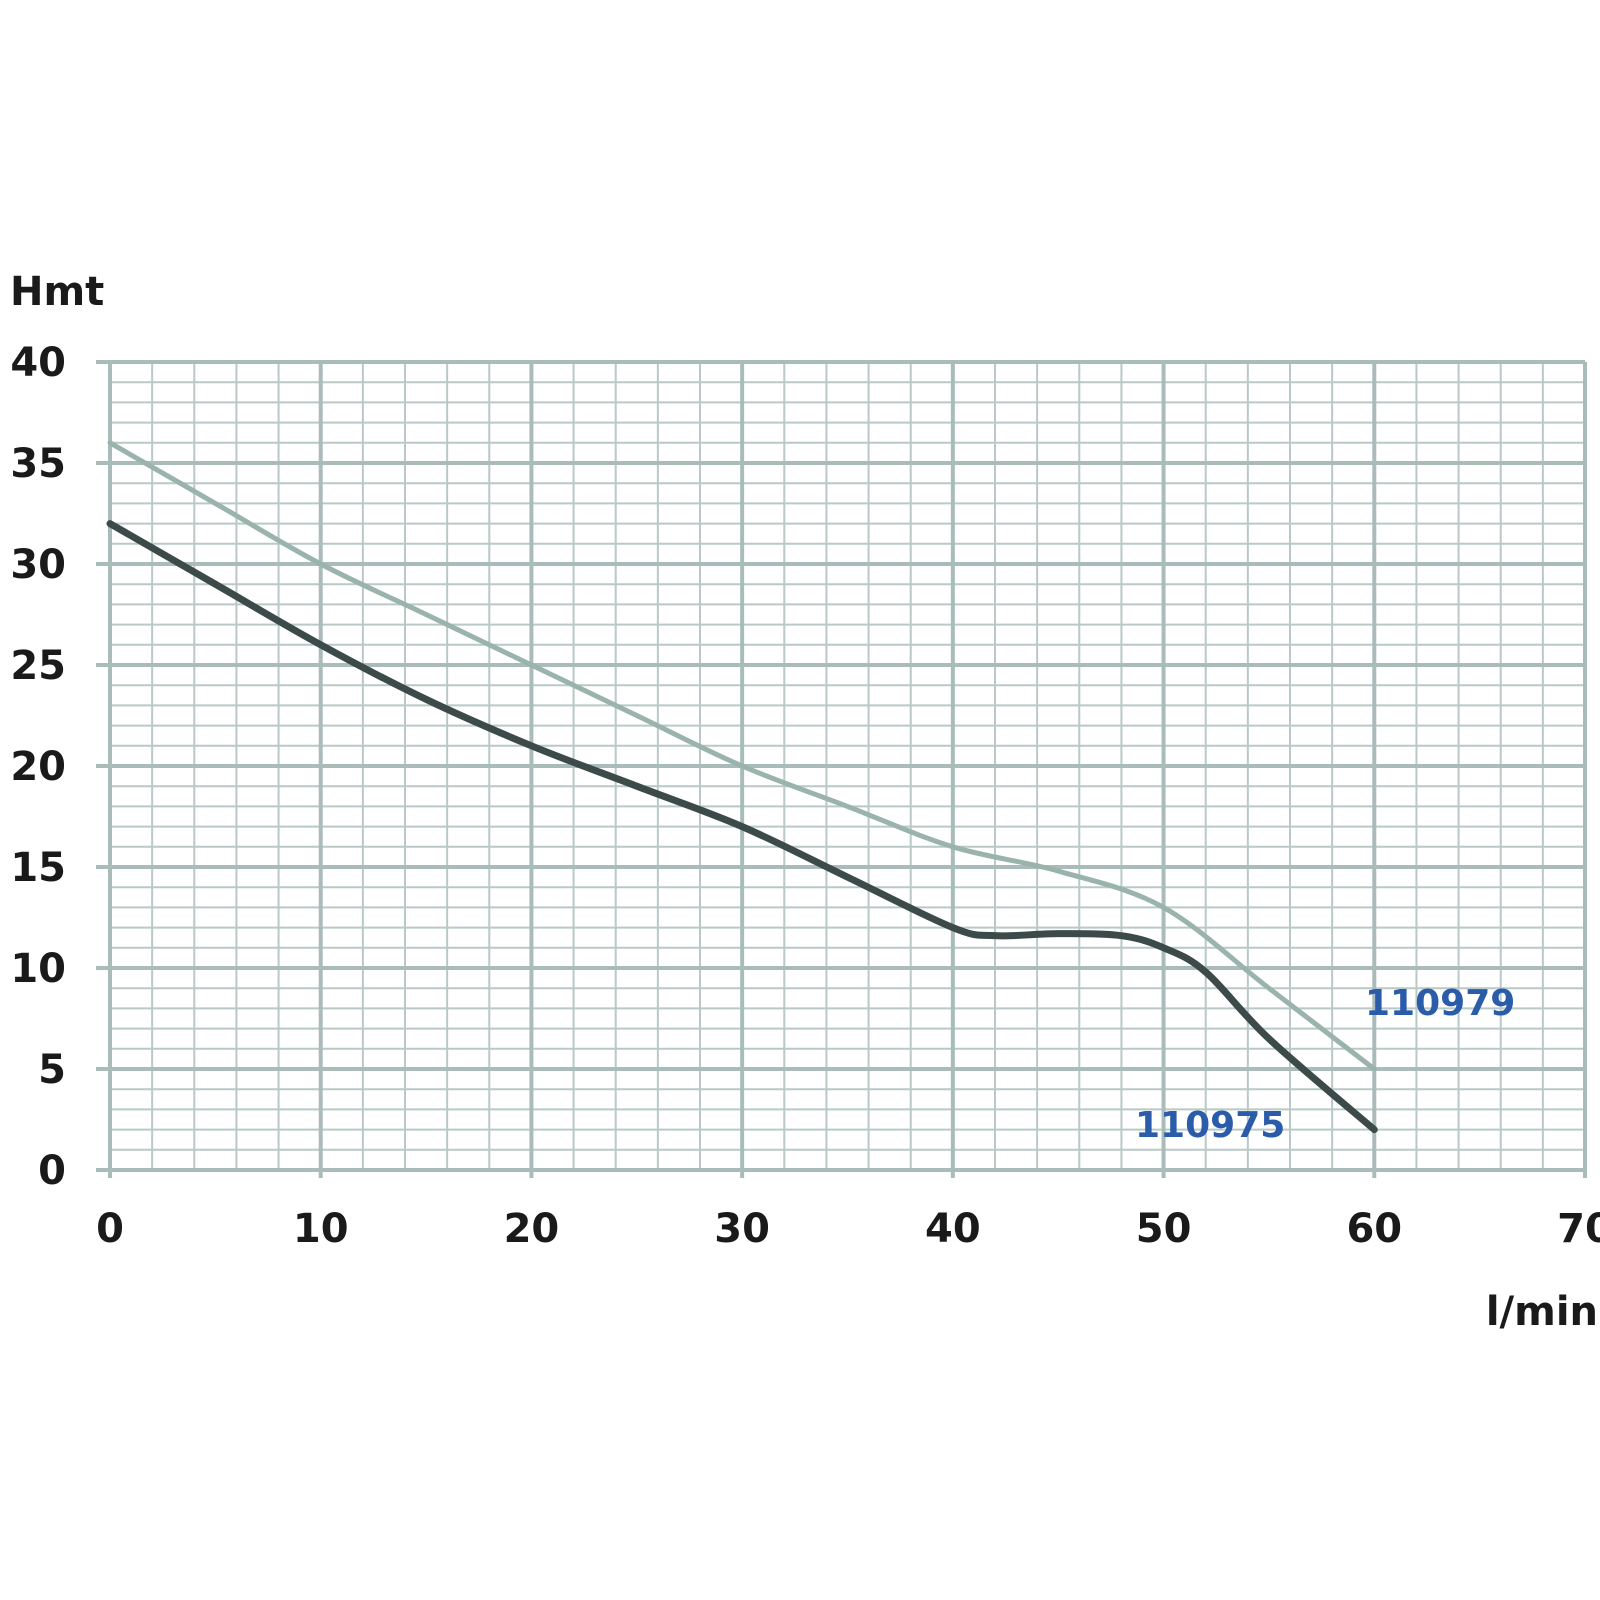  I want to click on x-tick-label: 10, so click(321, 1229).